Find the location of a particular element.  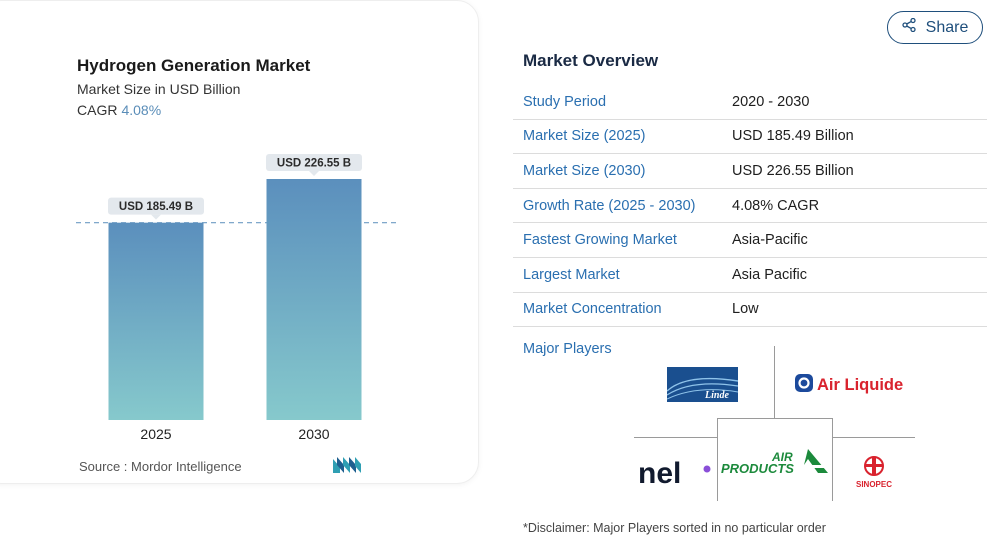

overview-row-value: 2020 - 2030 is located at coordinates (771, 101).